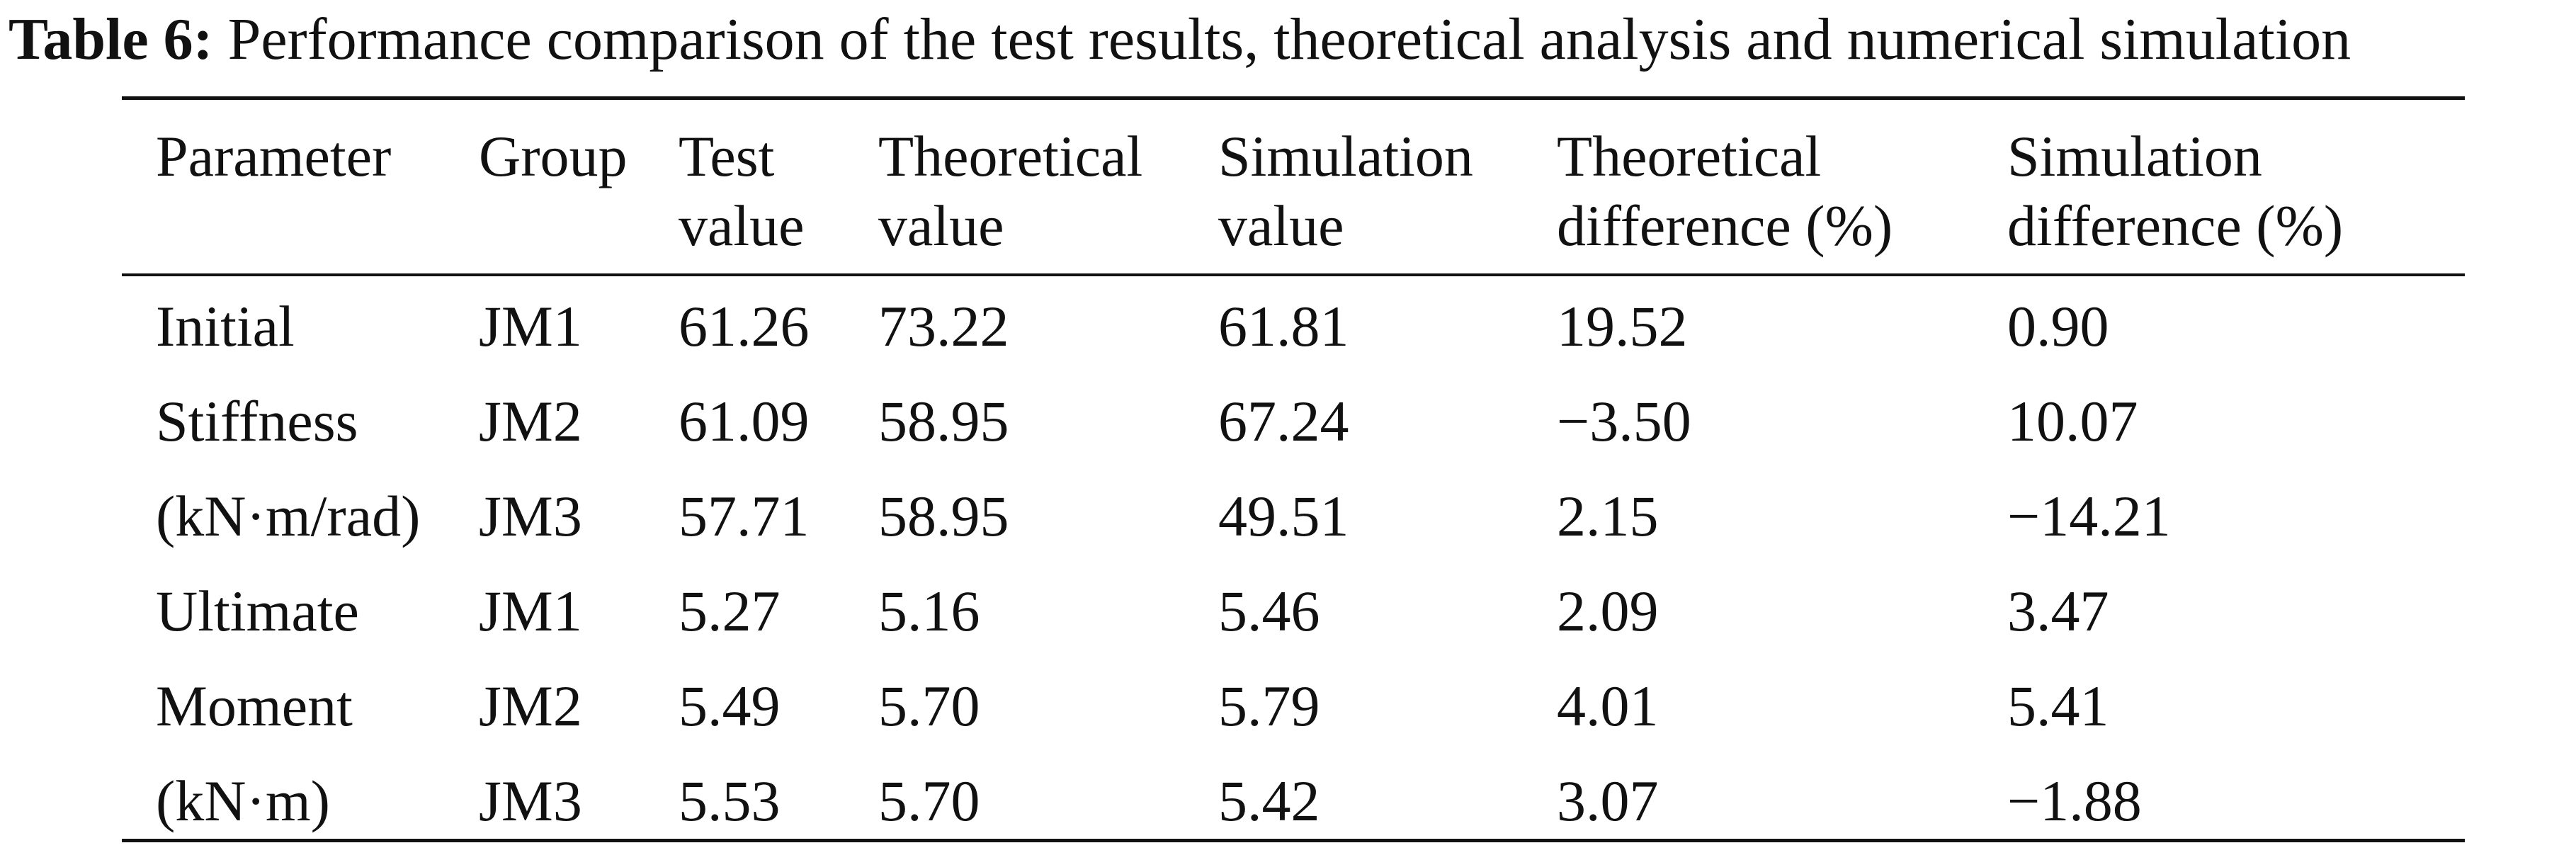 Image resolution: width=2576 pixels, height=860 pixels. I want to click on table-row: (kN·m) JM3 5.53 5.70 5.42 3.07 −1.88, so click(1149, 801).